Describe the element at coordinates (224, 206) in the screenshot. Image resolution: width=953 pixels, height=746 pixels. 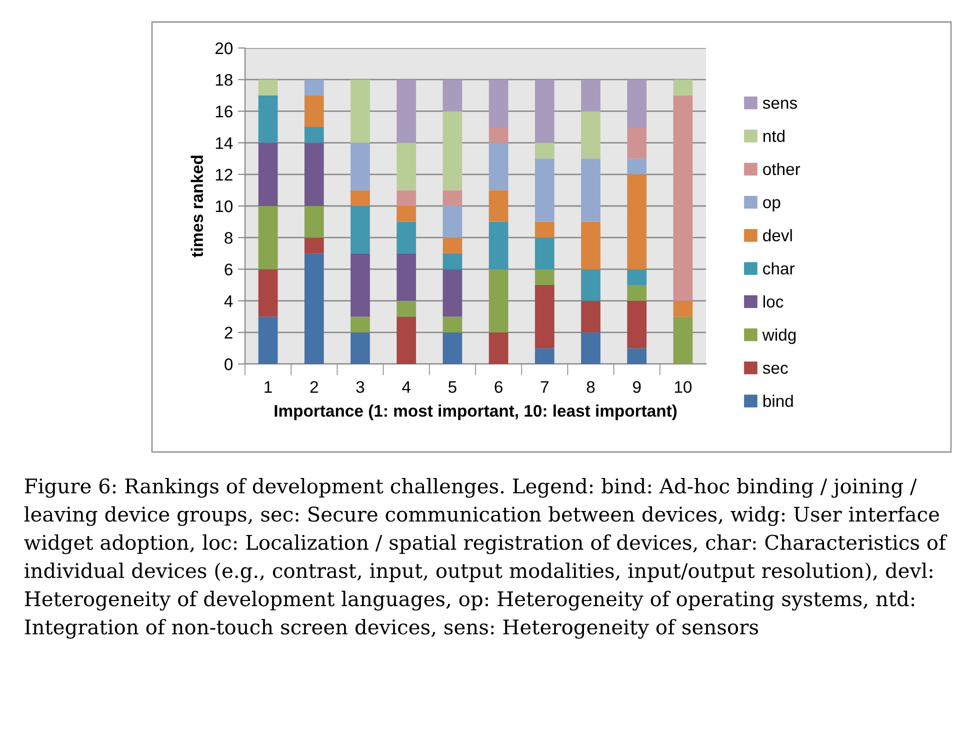
I see `y-tick-label: 10` at that location.